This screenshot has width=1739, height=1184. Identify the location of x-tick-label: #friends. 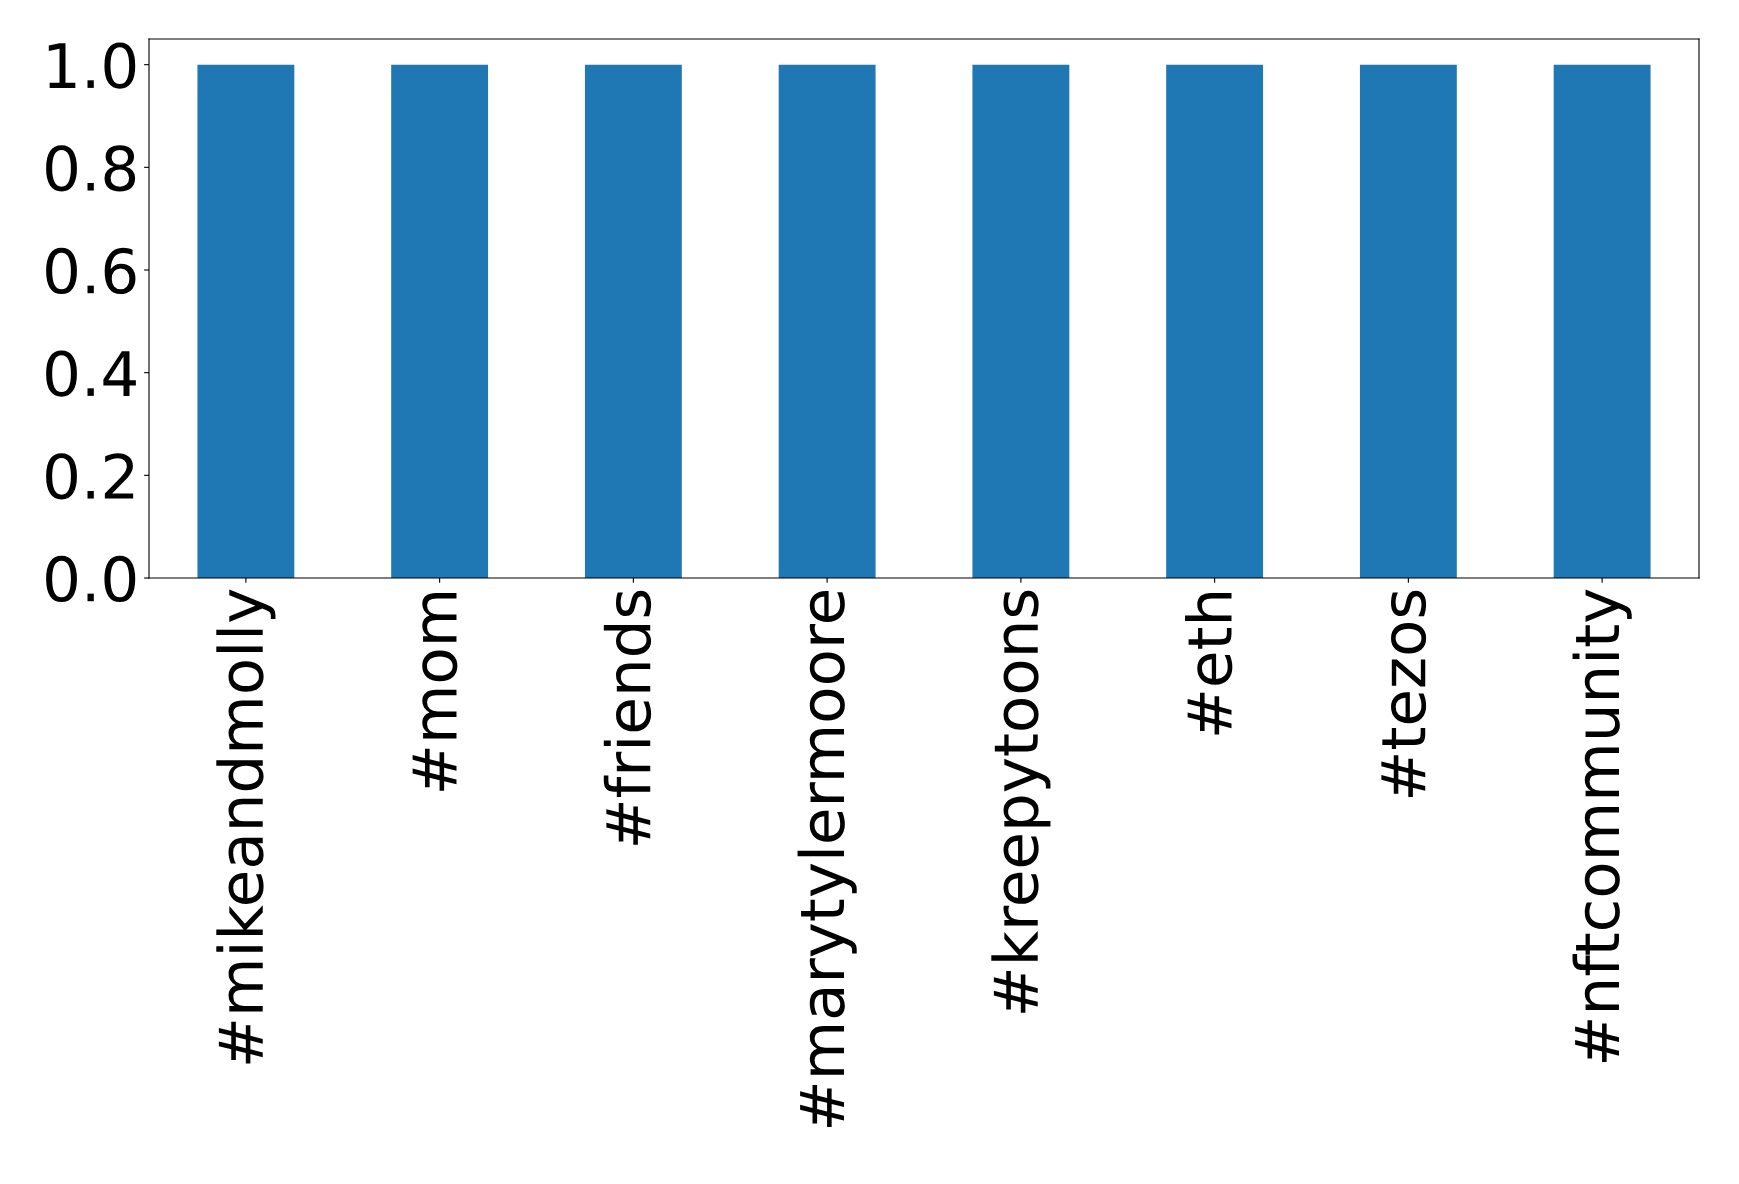
(627, 717).